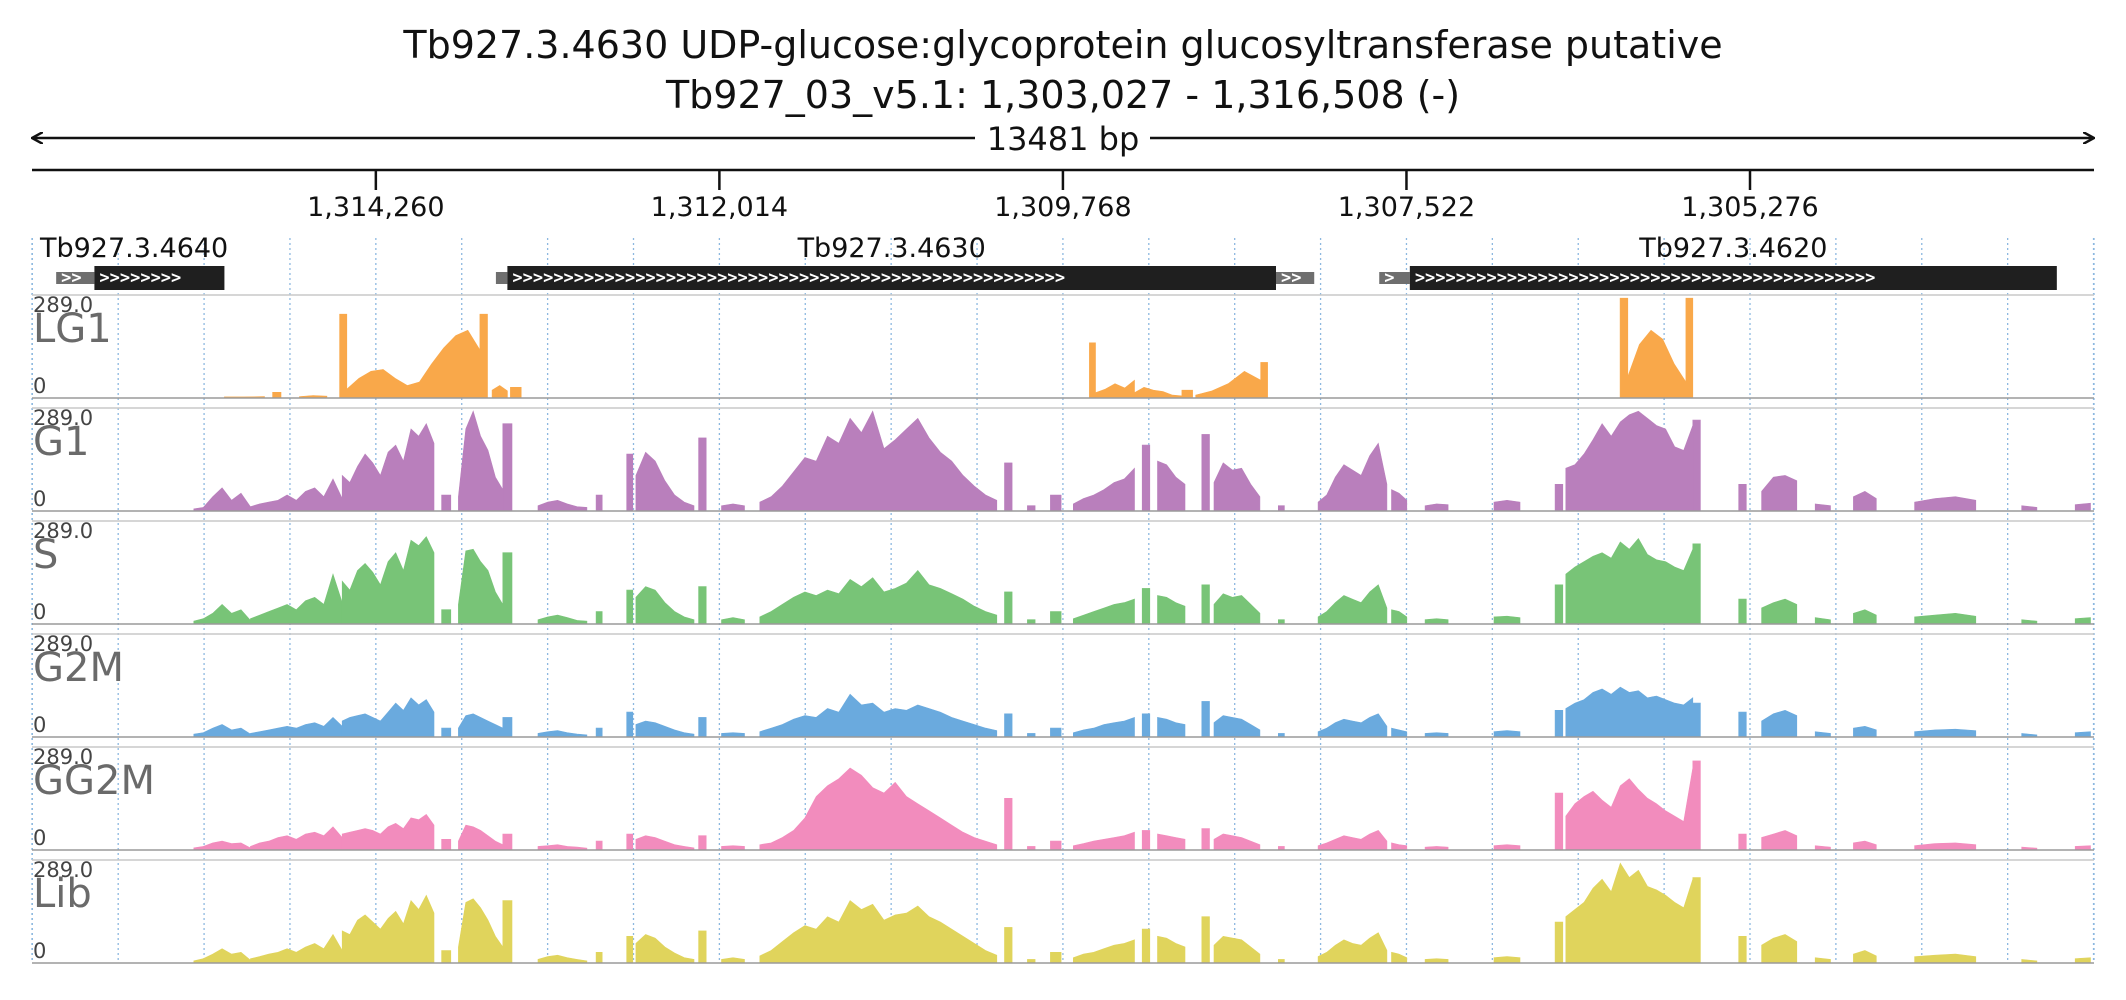  What do you see at coordinates (1394, 278) in the screenshot?
I see `gene-utr` at bounding box center [1394, 278].